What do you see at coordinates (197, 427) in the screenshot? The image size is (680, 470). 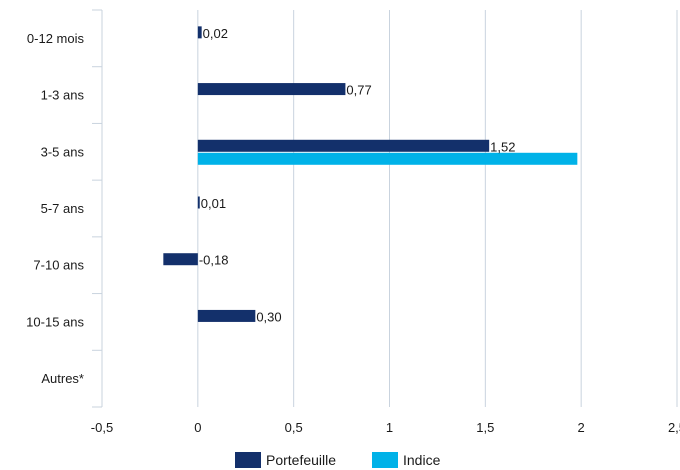 I see `x-tick-label: 0` at bounding box center [197, 427].